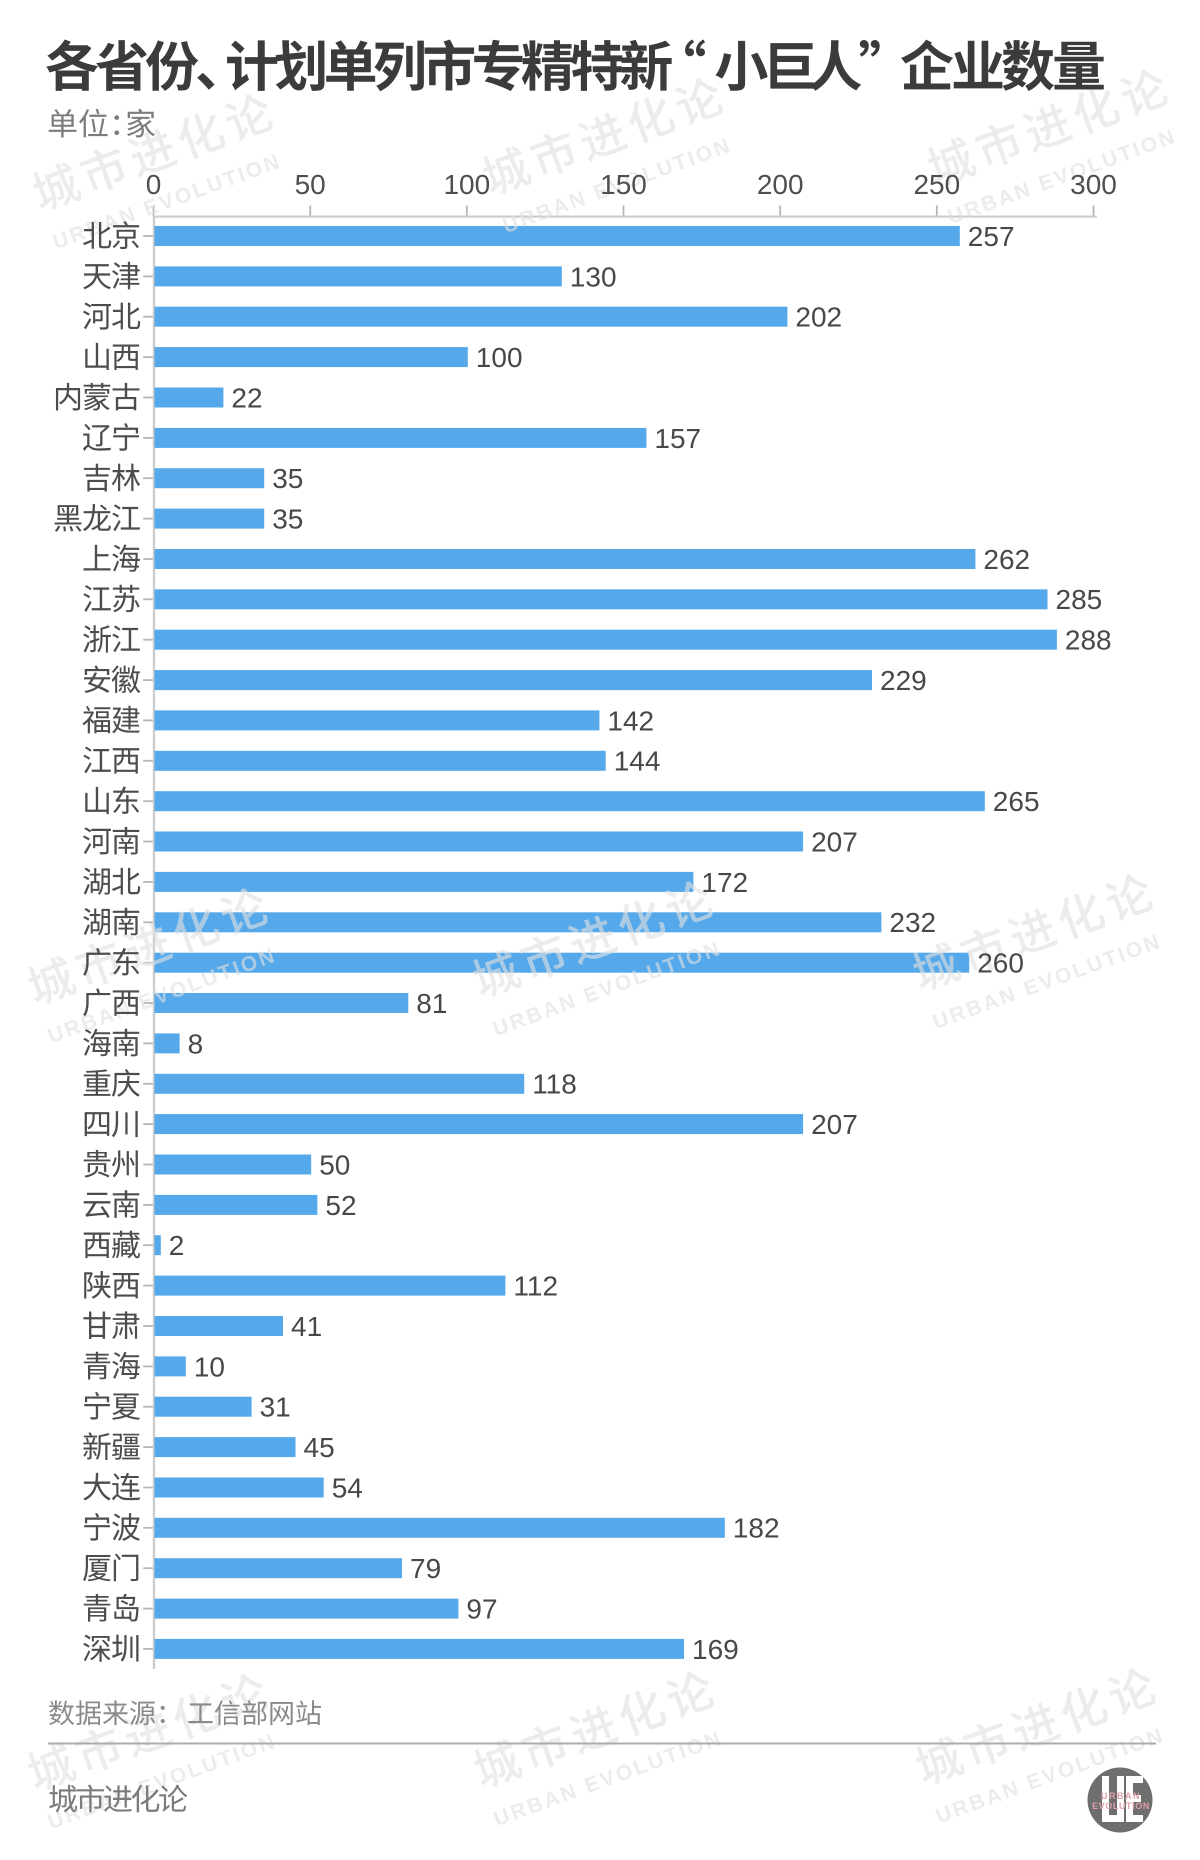  Describe the element at coordinates (1093, 184) in the screenshot. I see `svg-text: 300` at that location.